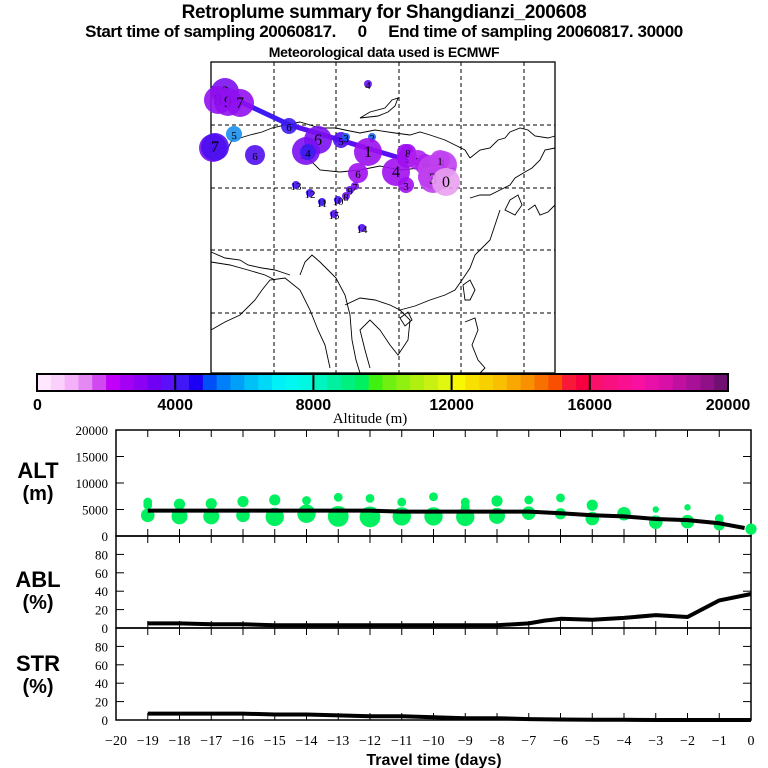 This screenshot has width=768, height=768. What do you see at coordinates (37, 603) in the screenshot?
I see `abl-panel-unit: (%)` at bounding box center [37, 603].